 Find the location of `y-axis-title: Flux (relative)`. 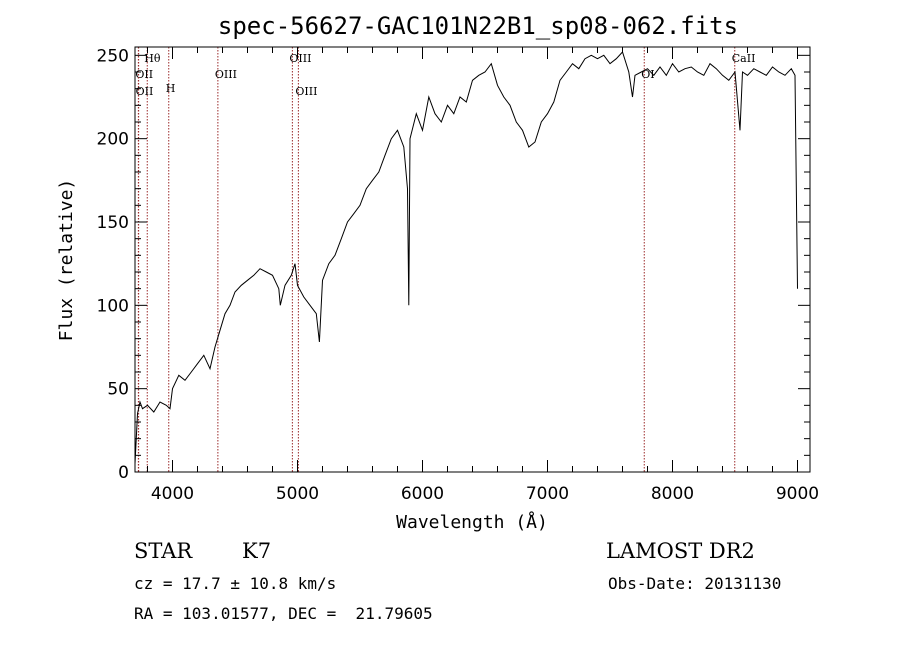

y-axis-title: Flux (relative) is located at coordinates (66, 260).